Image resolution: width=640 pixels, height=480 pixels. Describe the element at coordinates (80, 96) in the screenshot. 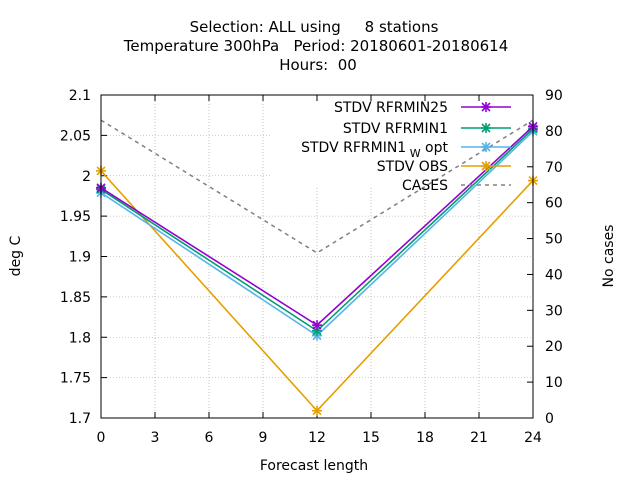

I see `y-tick-label: 2.1` at that location.